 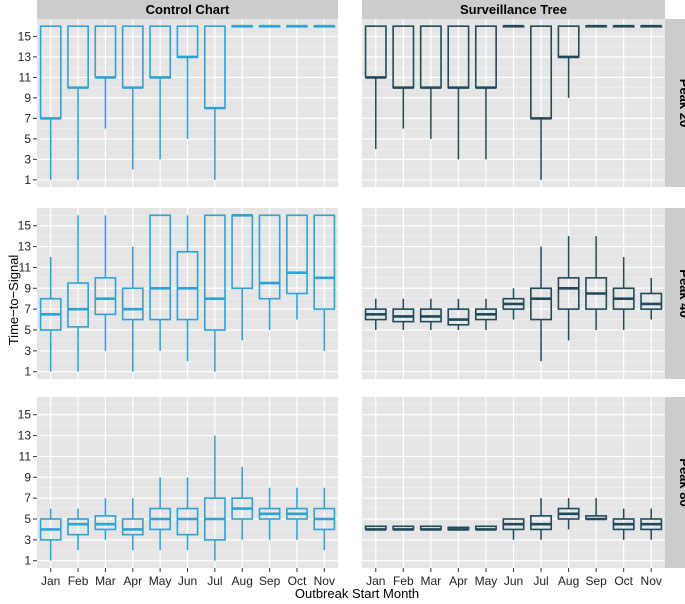 I want to click on box-sep, so click(x=269, y=257).